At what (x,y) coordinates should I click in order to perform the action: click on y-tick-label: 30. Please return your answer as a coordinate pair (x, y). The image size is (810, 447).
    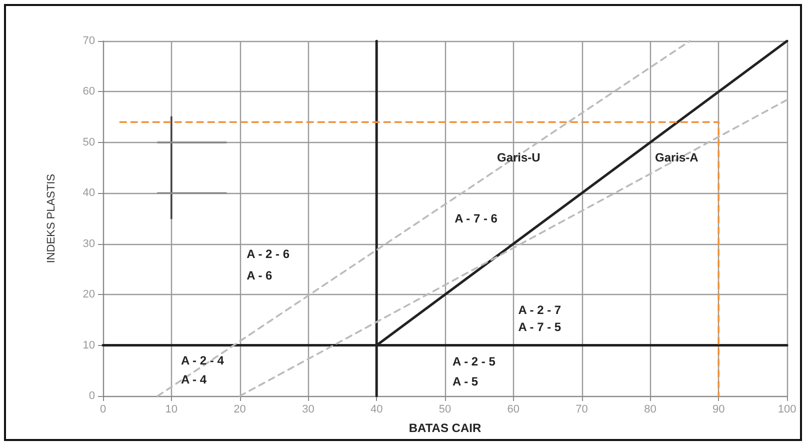
    Looking at the image, I should click on (88, 244).